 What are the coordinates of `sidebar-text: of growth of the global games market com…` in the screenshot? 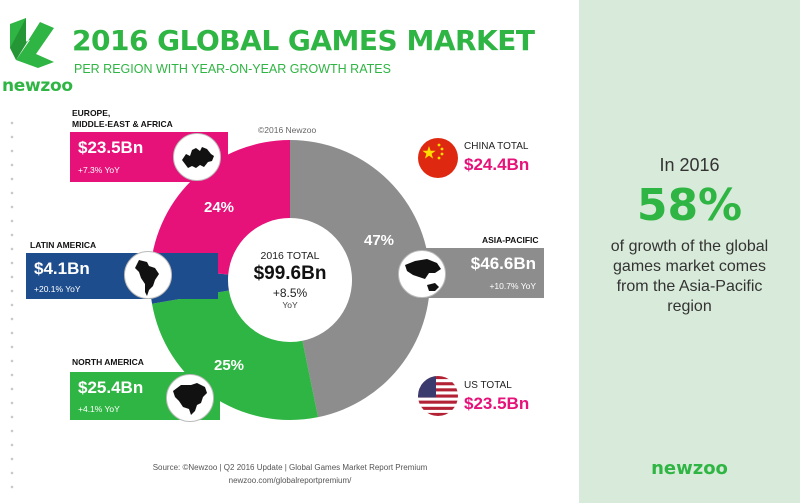 It's located at (689, 276).